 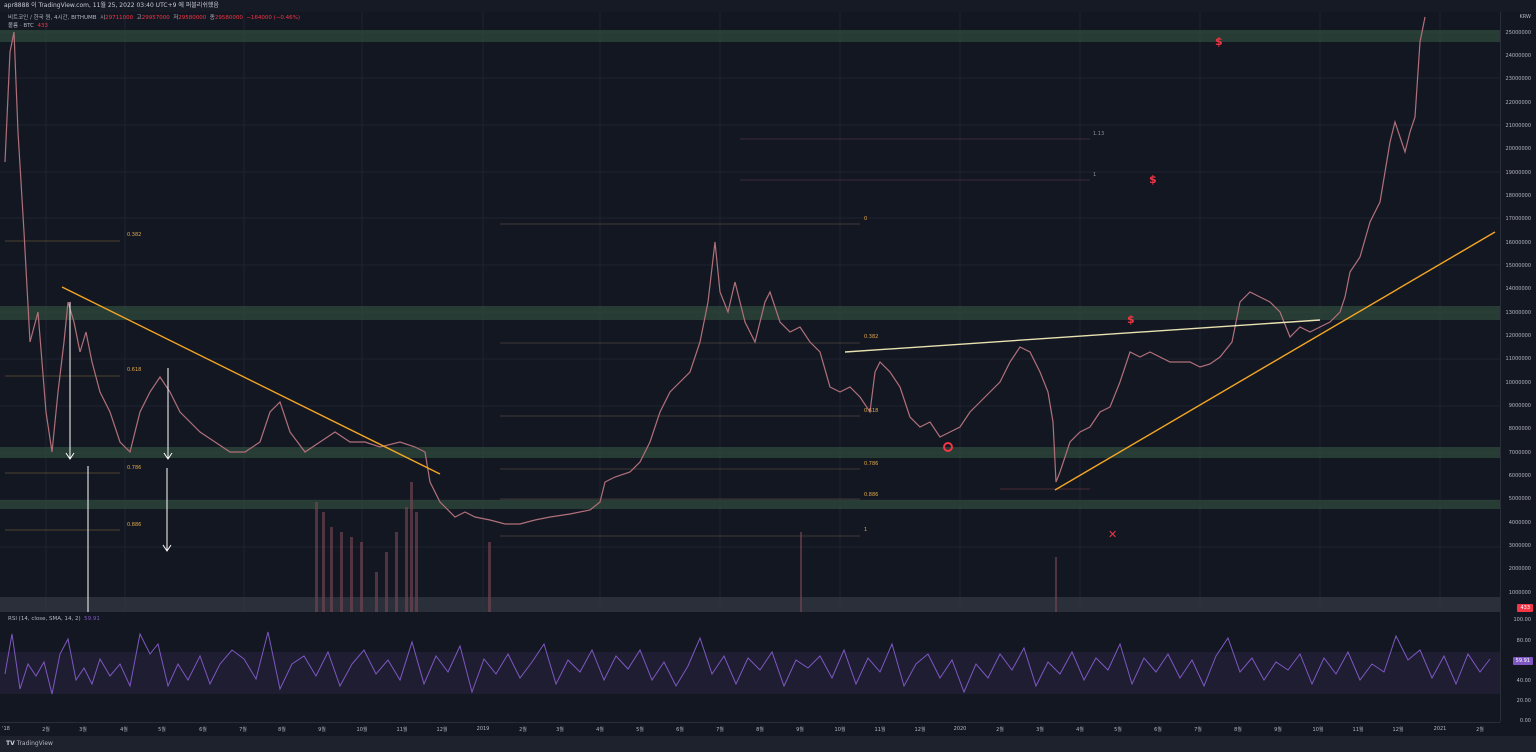 What do you see at coordinates (1518, 289) in the screenshot?
I see `price-tick: 14000000` at bounding box center [1518, 289].